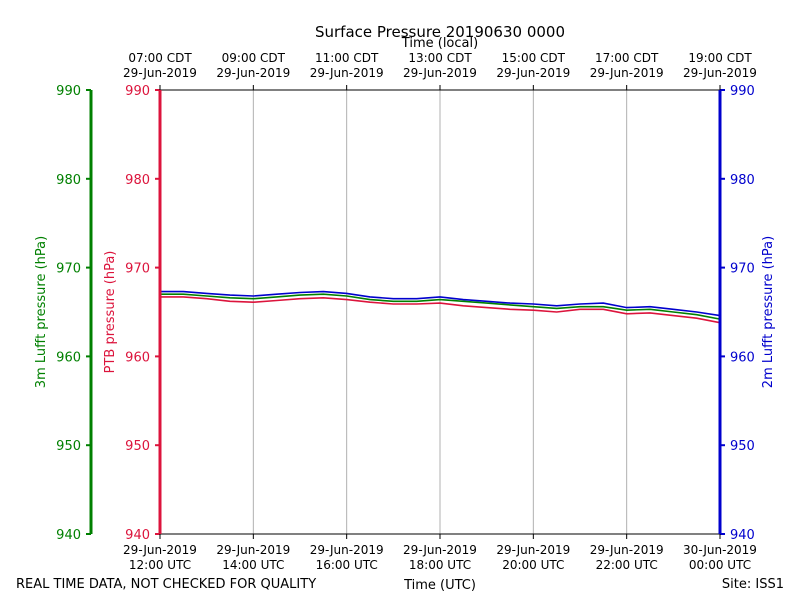 The height and width of the screenshot is (600, 800). What do you see at coordinates (68, 180) in the screenshot?
I see `ytick-label-green: 980` at bounding box center [68, 180].